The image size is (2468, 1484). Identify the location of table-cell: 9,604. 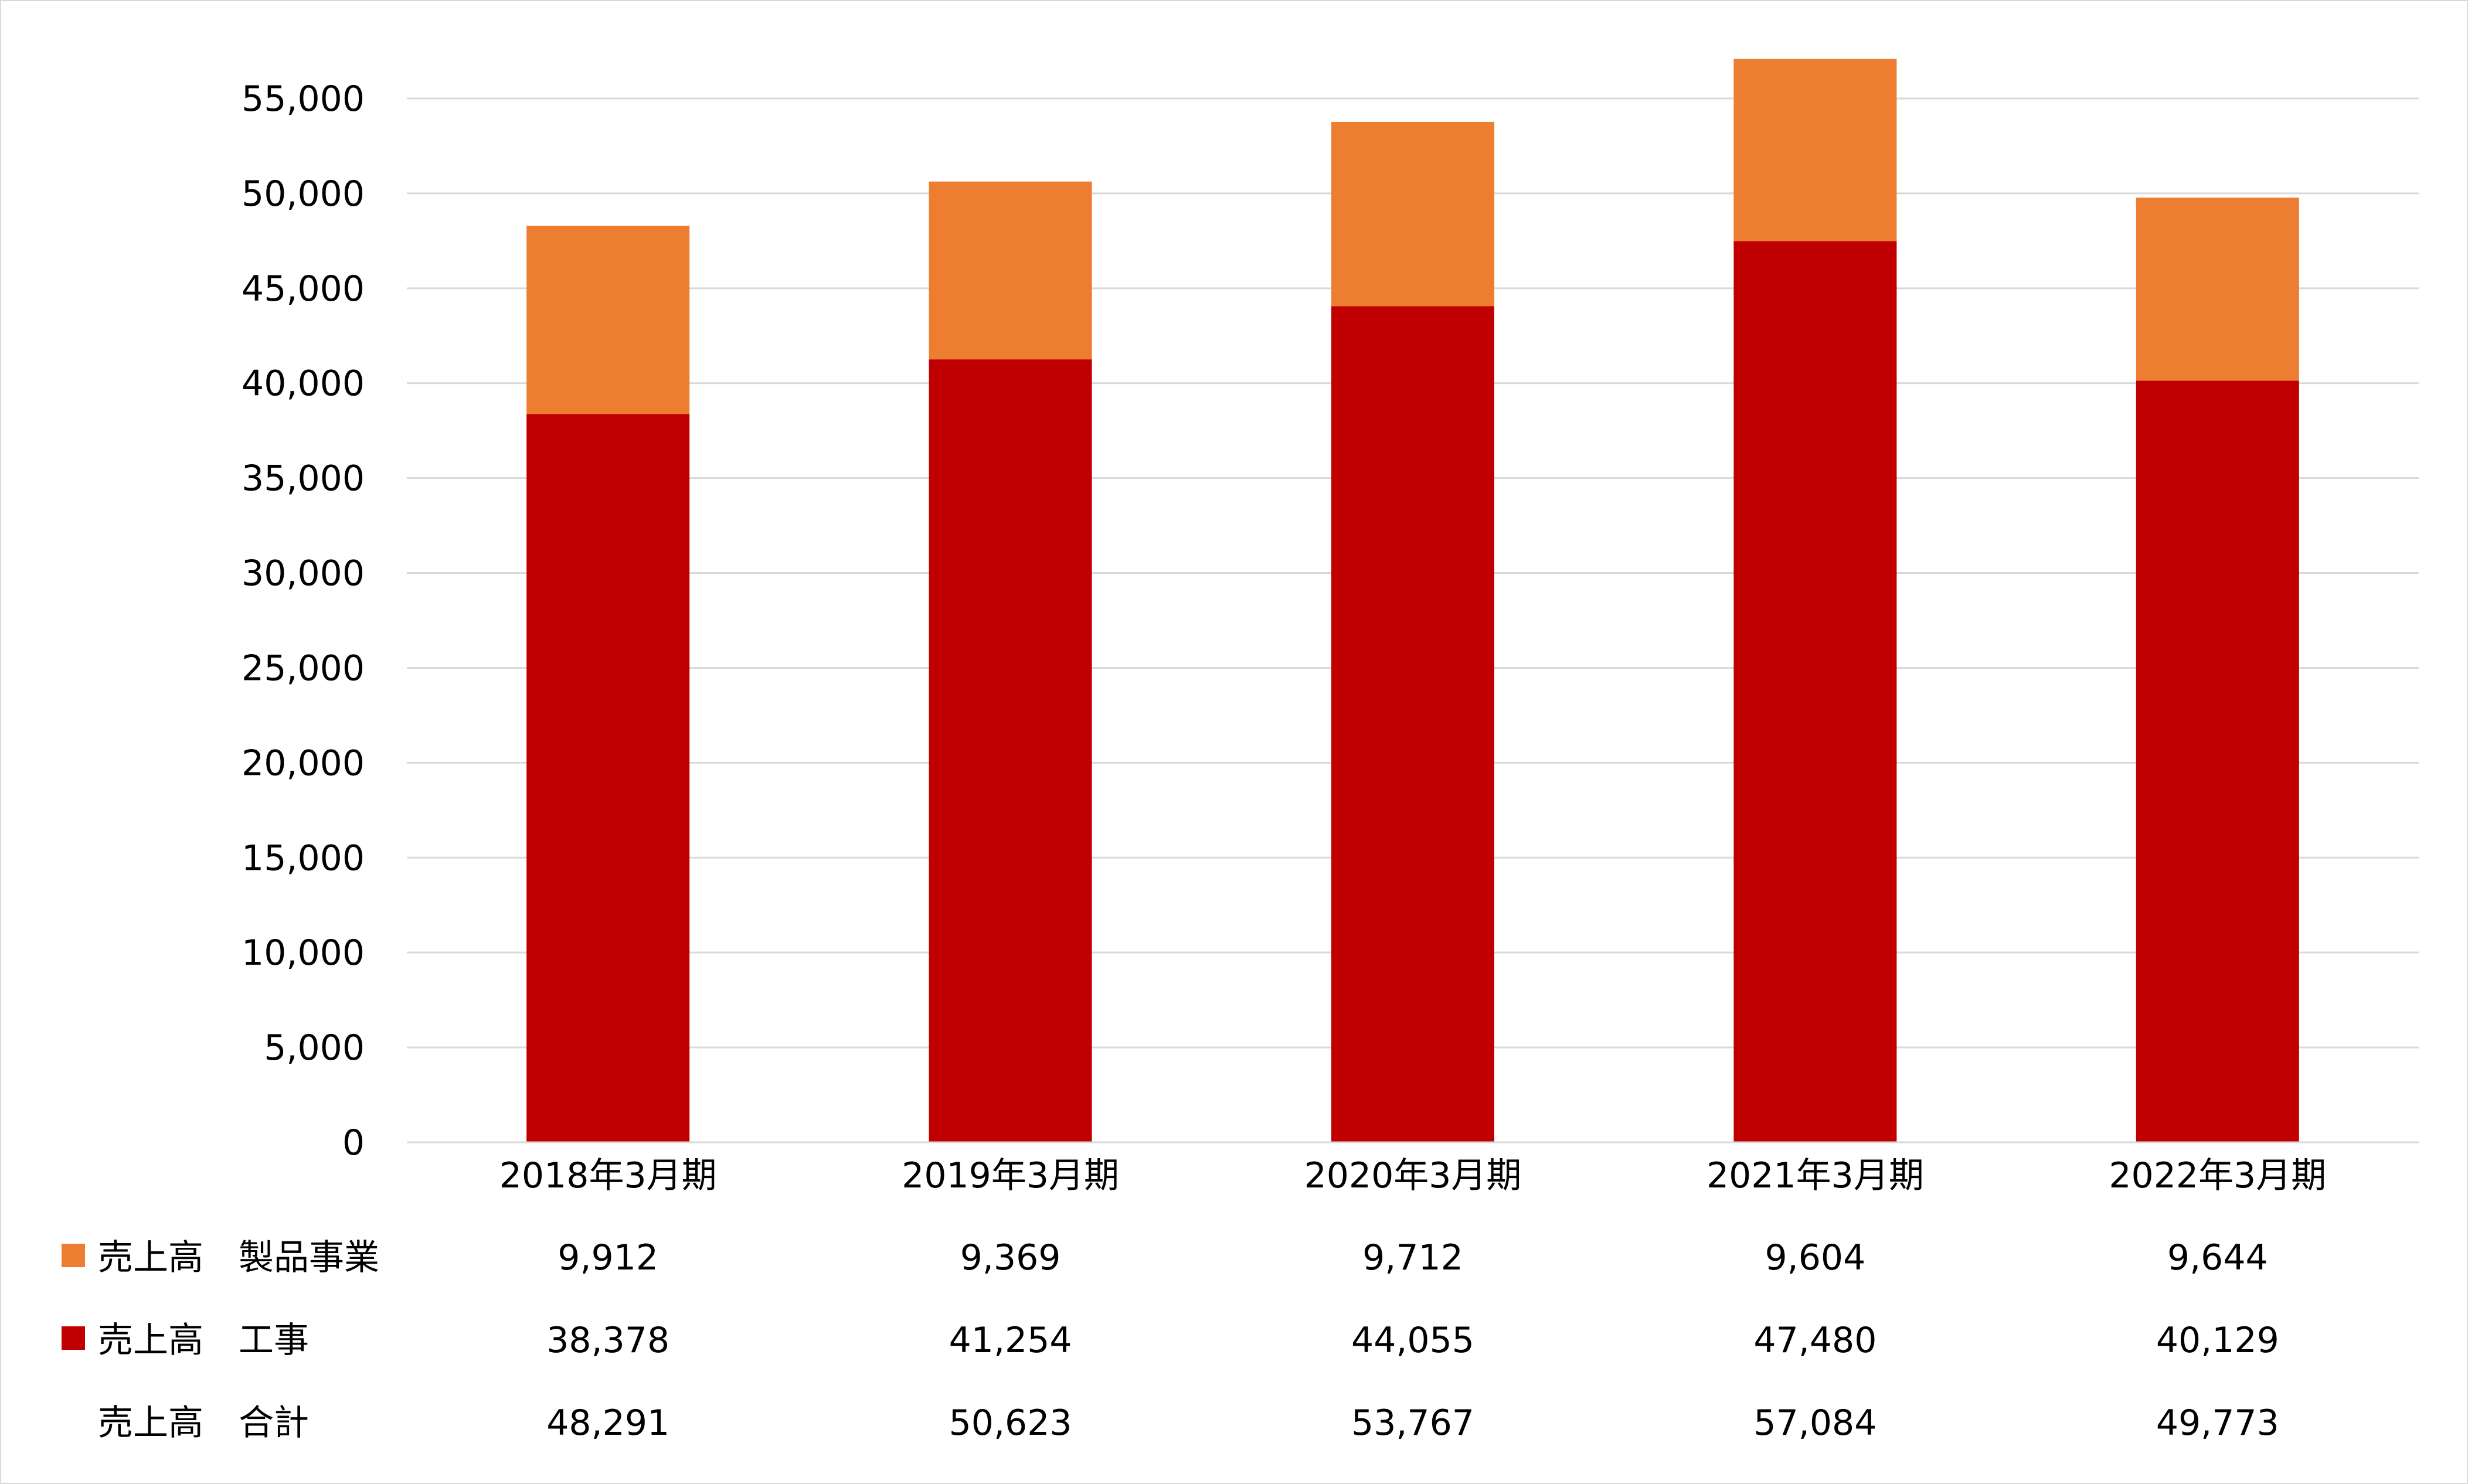
(1816, 1257).